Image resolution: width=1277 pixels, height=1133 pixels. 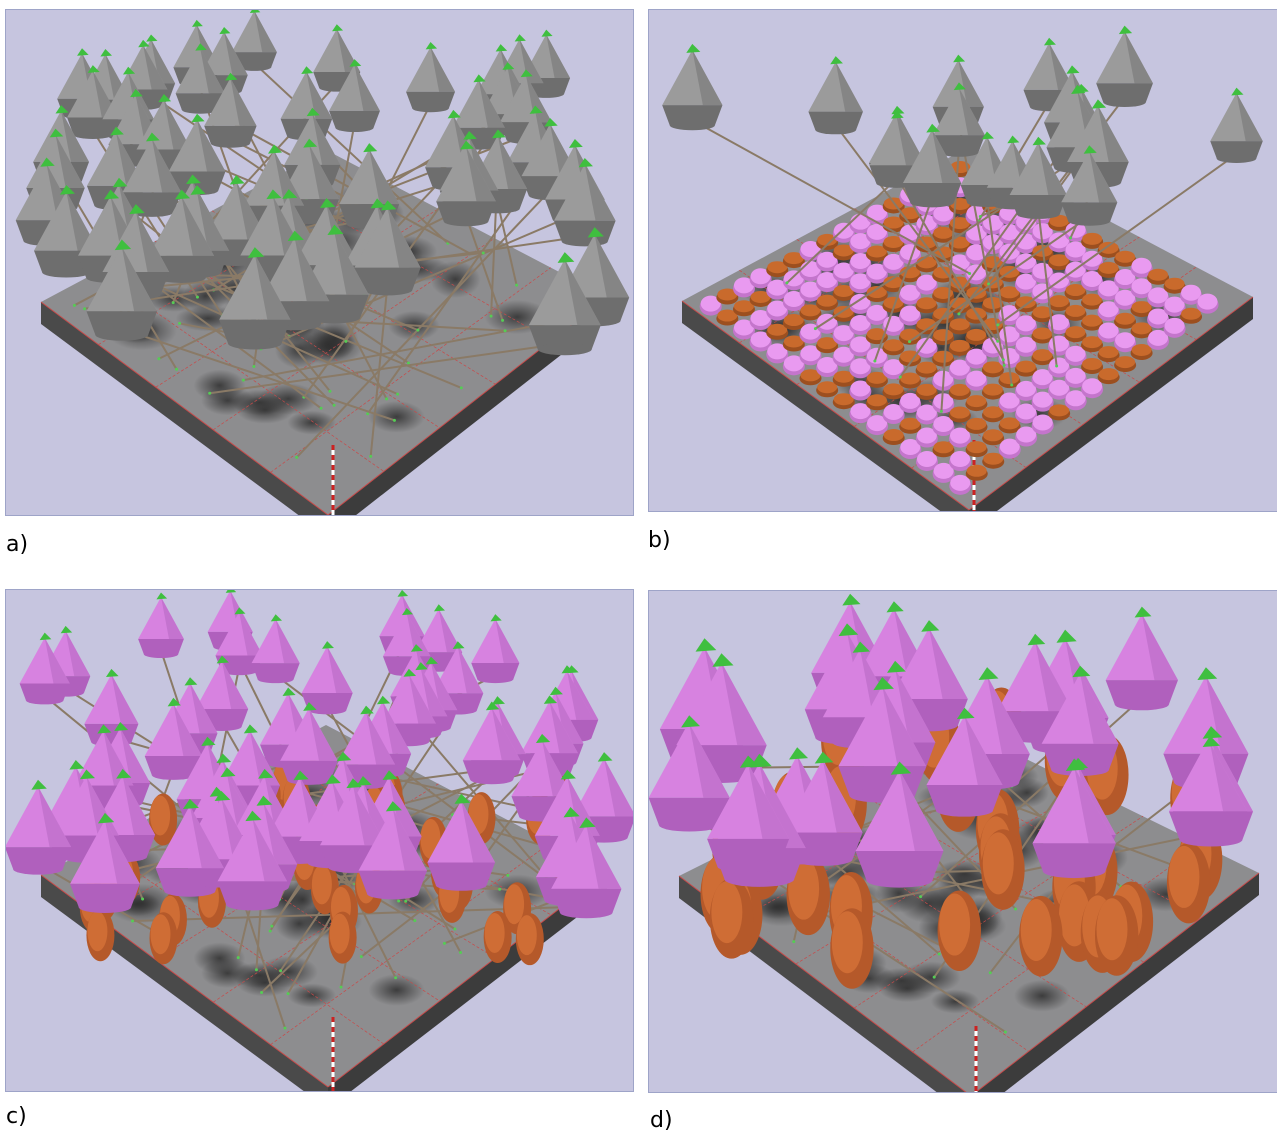 I want to click on caption-a: a), so click(x=17, y=544).